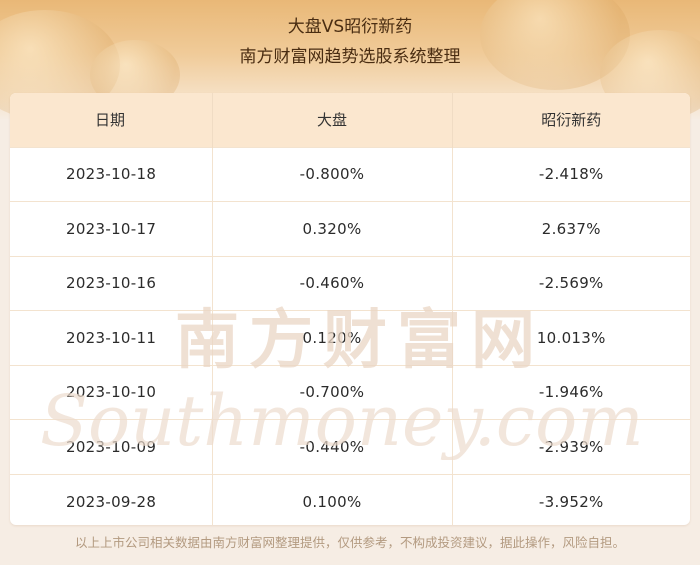  Describe the element at coordinates (111, 499) in the screenshot. I see `cell-date: 2023-09-28` at that location.